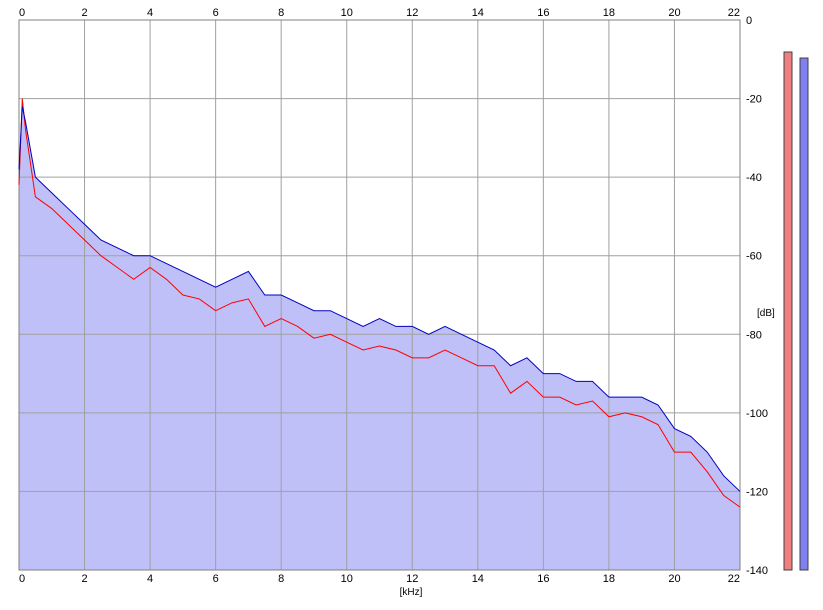 Image resolution: width=823 pixels, height=610 pixels. Describe the element at coordinates (412, 579) in the screenshot. I see `x-tick-label-bottom: 12` at that location.